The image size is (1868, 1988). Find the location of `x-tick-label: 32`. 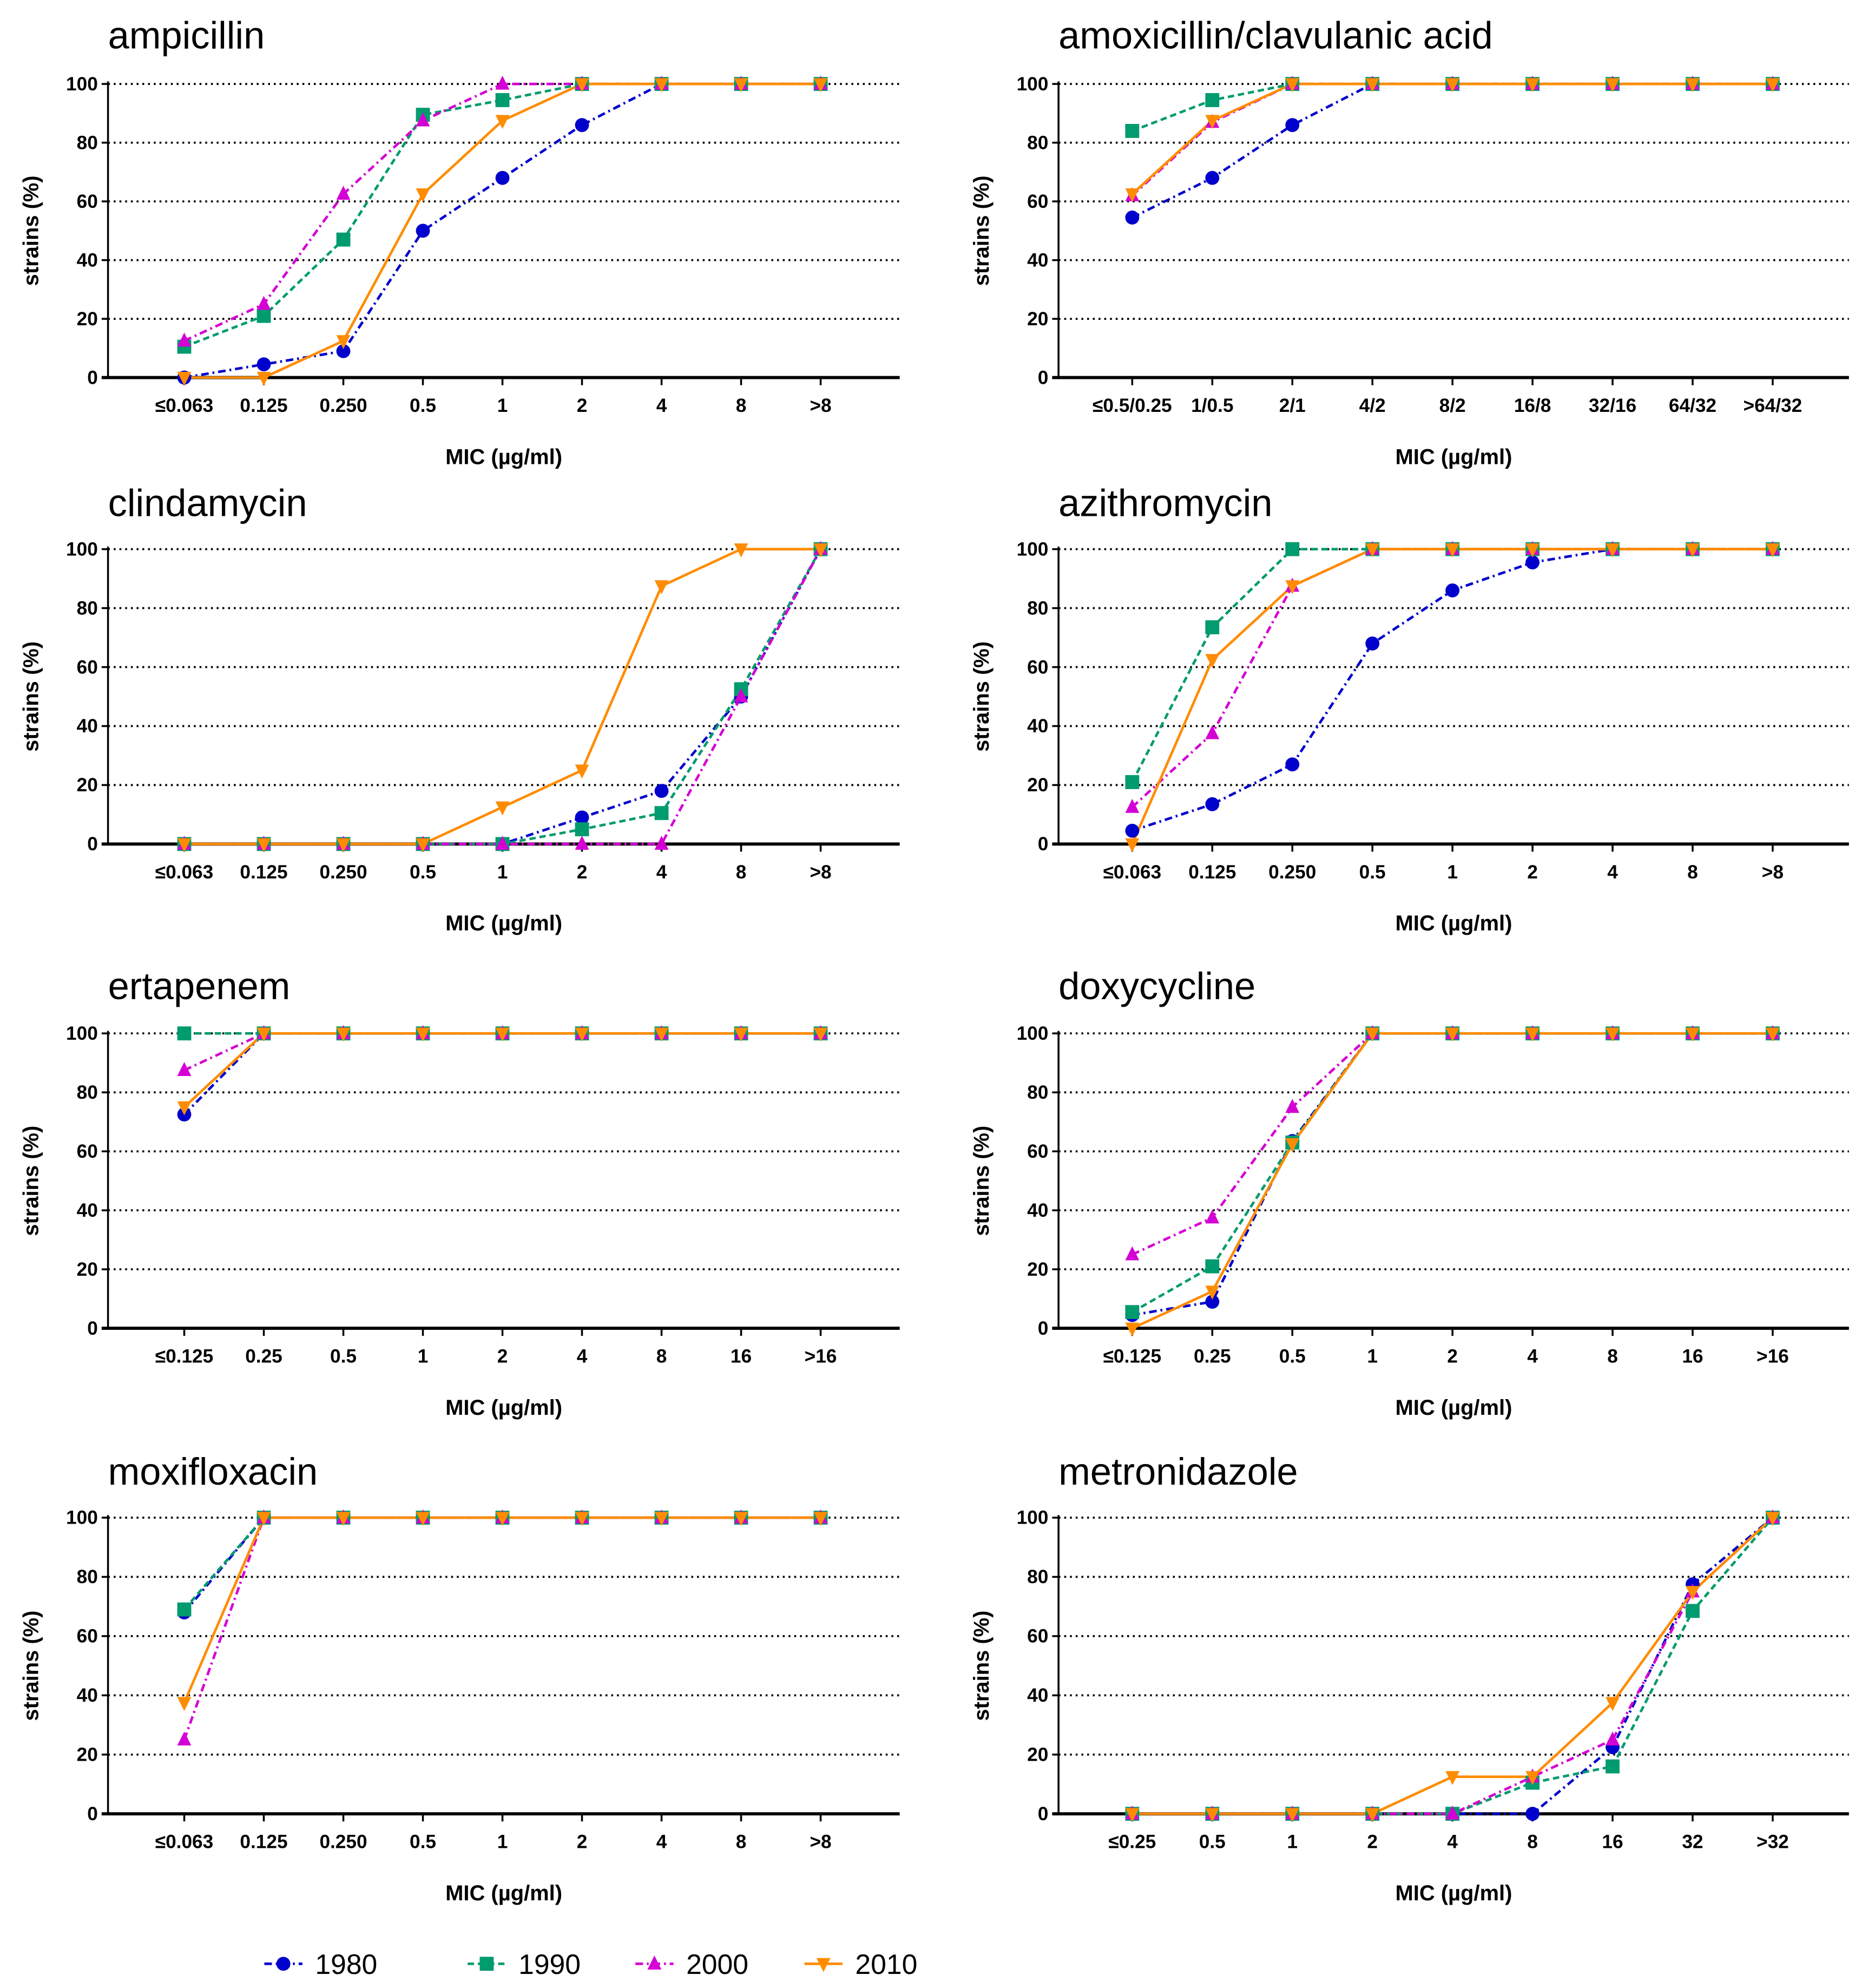

x-tick-label: 32 is located at coordinates (1692, 1843).